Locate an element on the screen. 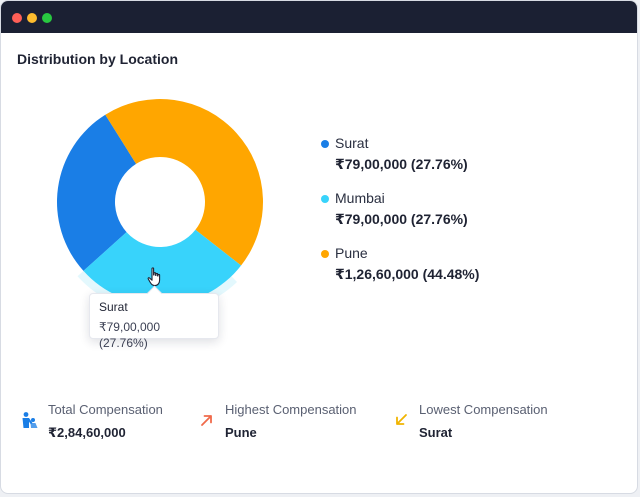  legend-dot-surat is located at coordinates (325, 144).